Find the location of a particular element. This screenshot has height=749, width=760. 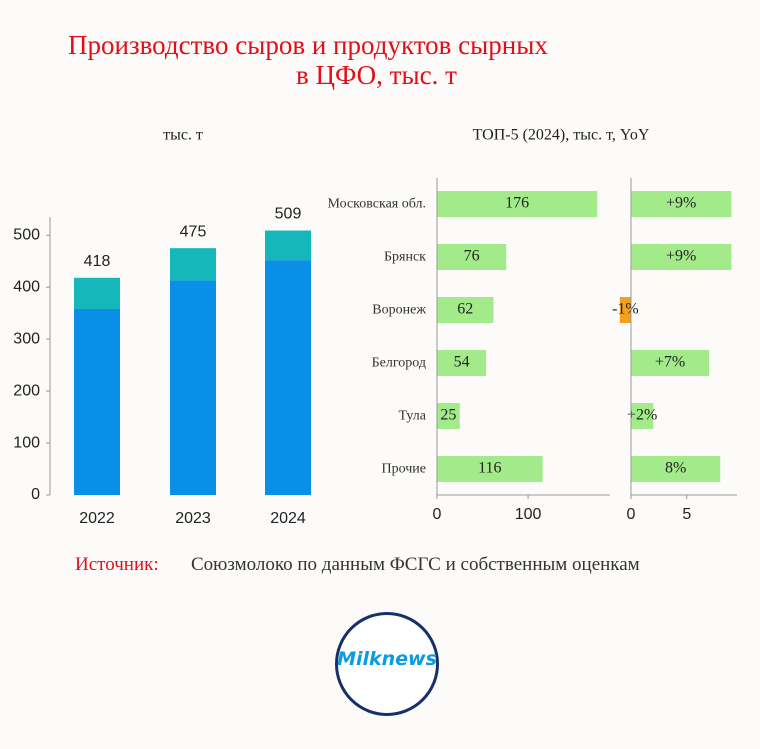

value-label: 76 is located at coordinates (472, 256).